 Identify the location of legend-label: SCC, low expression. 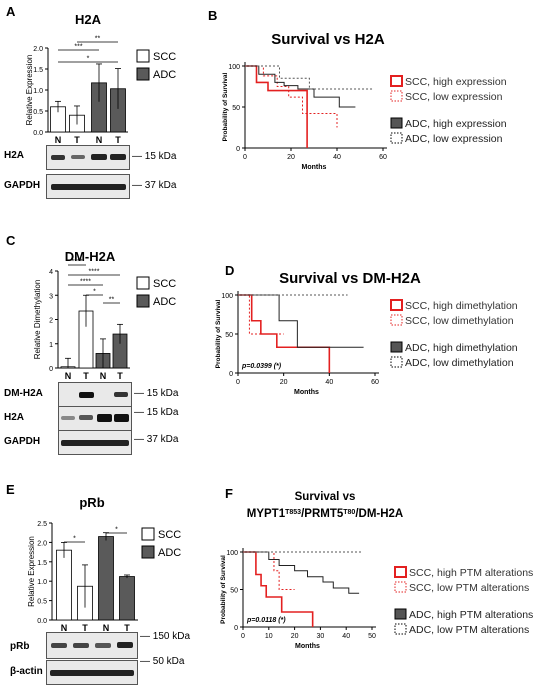
(454, 97).